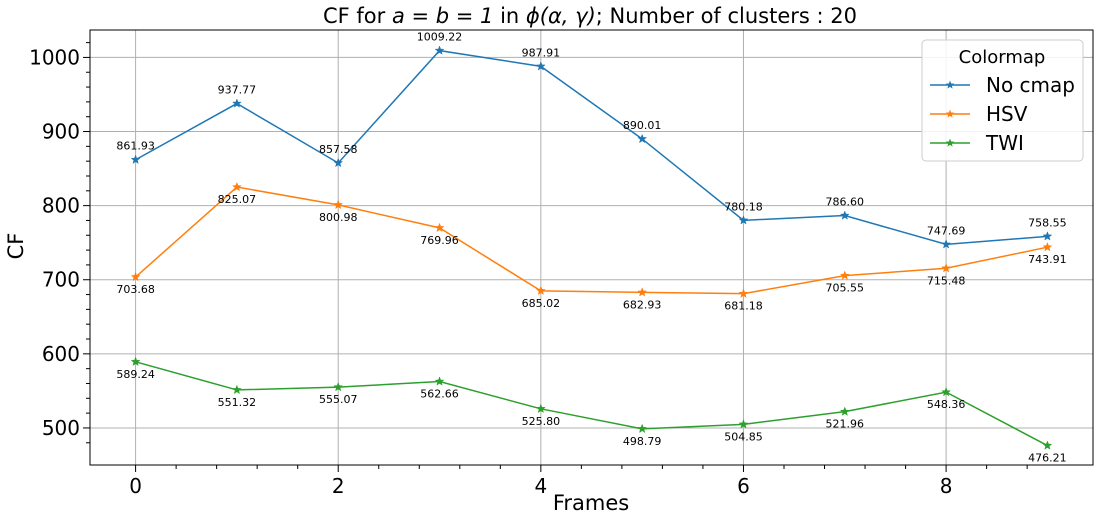 Image resolution: width=1100 pixels, height=521 pixels. I want to click on y-tick-label: 800, so click(61, 206).